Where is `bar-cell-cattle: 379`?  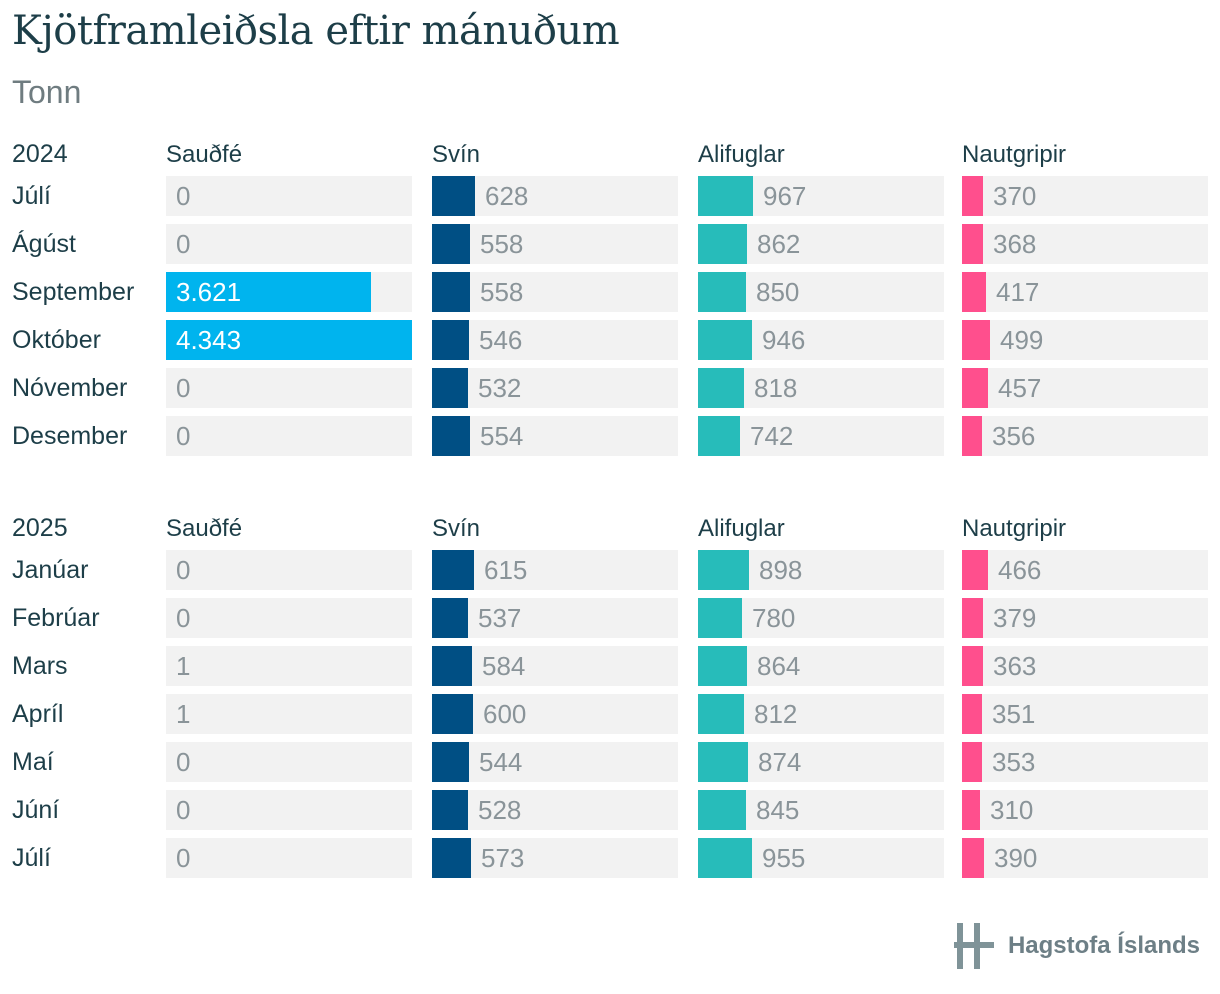 bar-cell-cattle: 379 is located at coordinates (1085, 618).